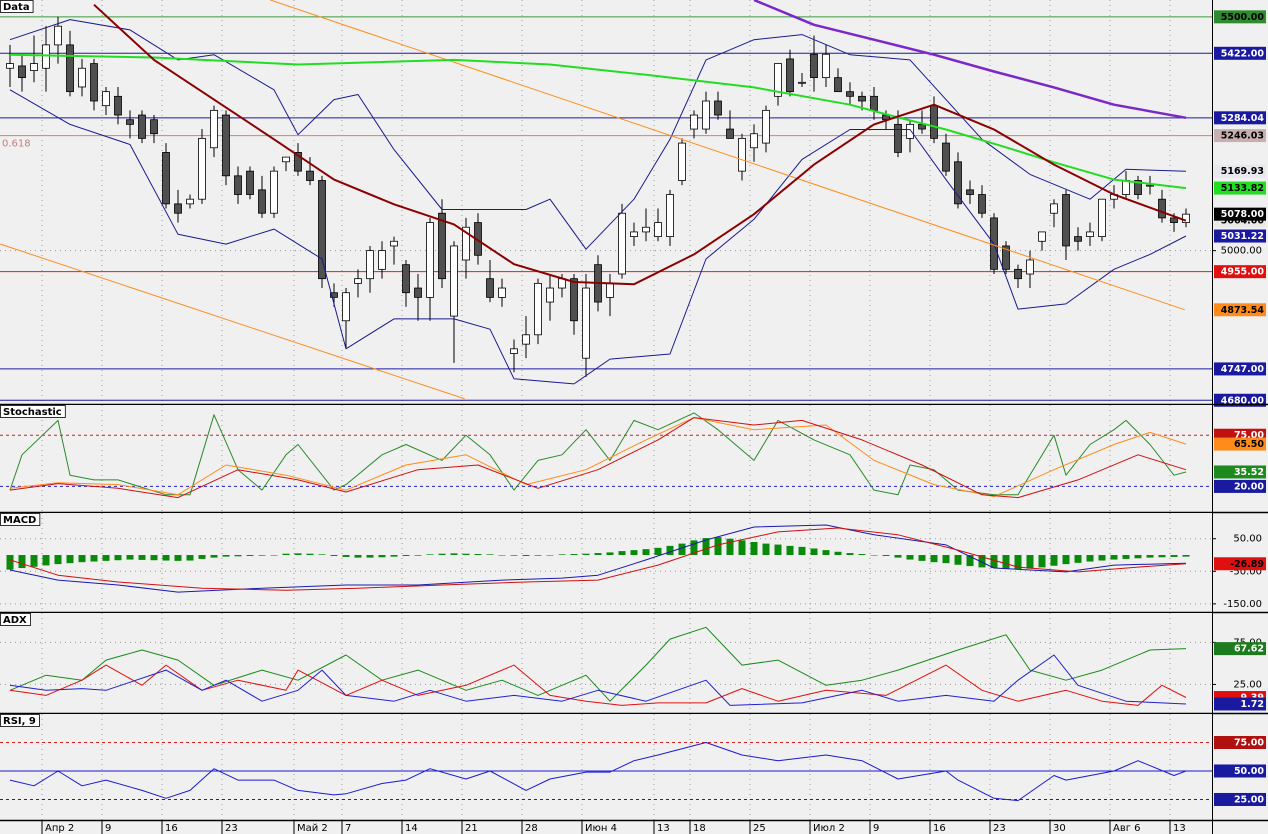 The width and height of the screenshot is (1268, 834). What do you see at coordinates (1243, 221) in the screenshot?
I see `price-tag-label: 5064.00` at bounding box center [1243, 221].